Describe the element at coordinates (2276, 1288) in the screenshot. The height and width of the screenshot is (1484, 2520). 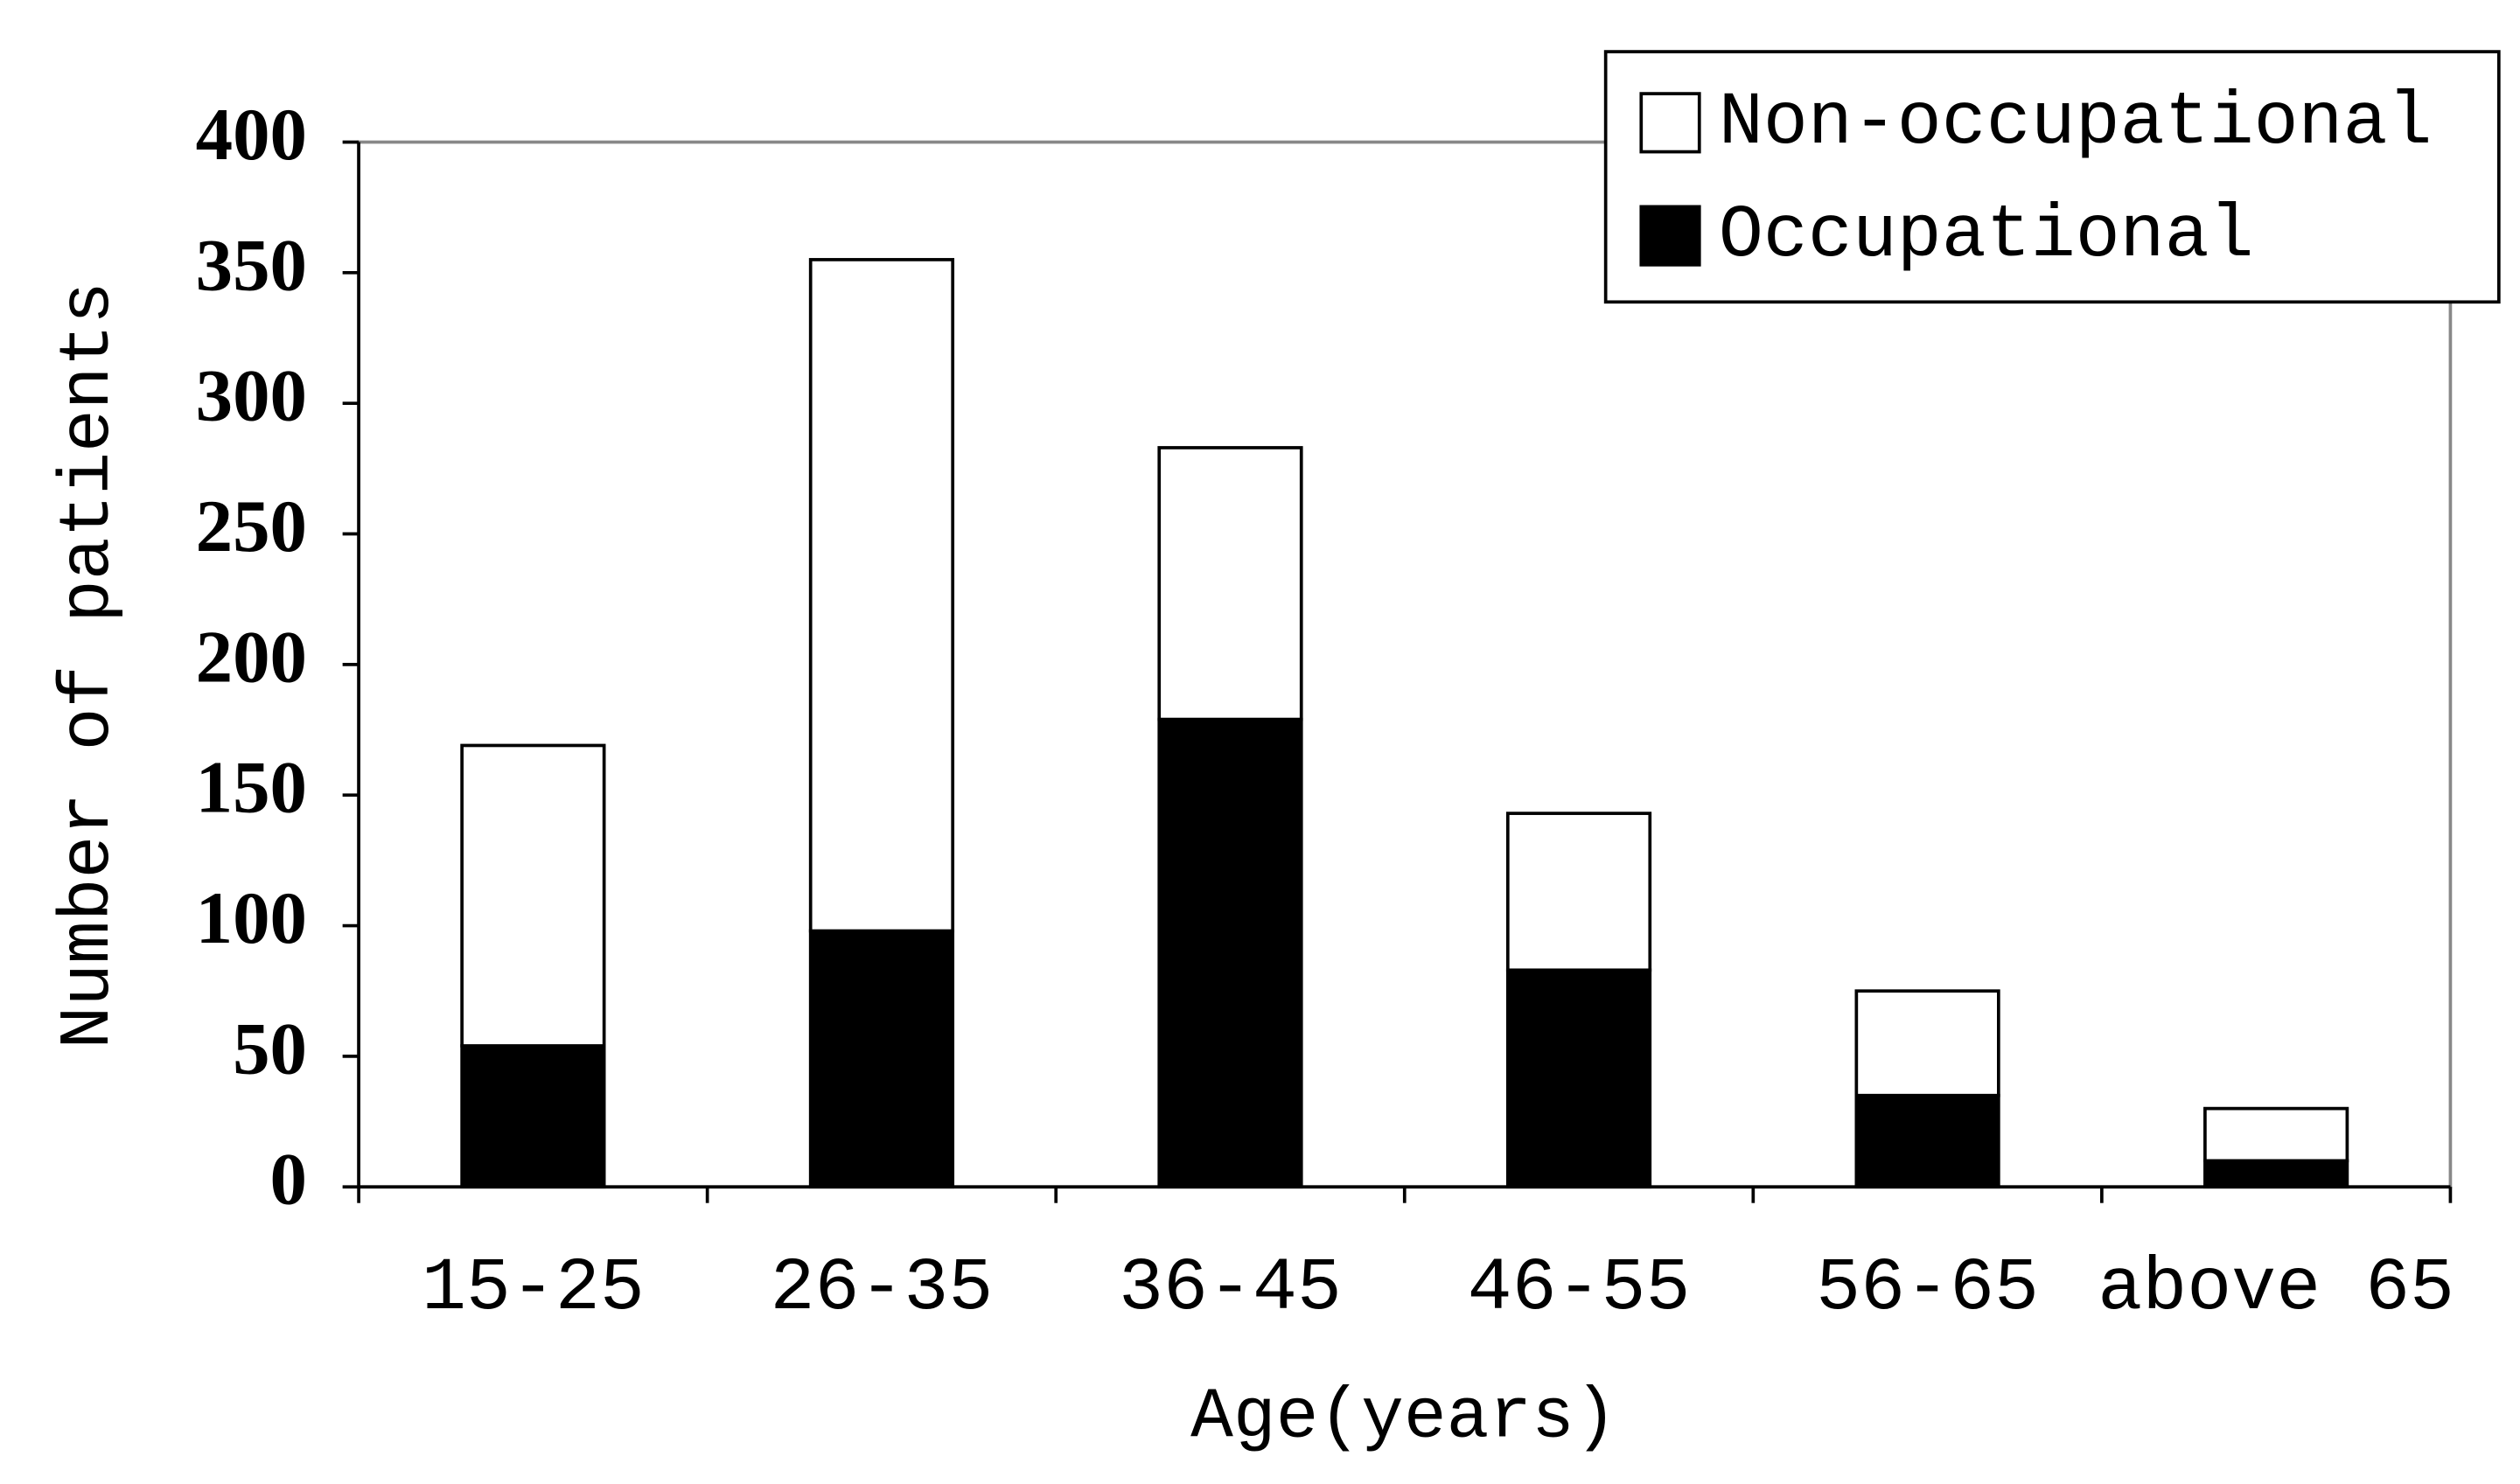
I see `x-tick-label: above 65` at that location.